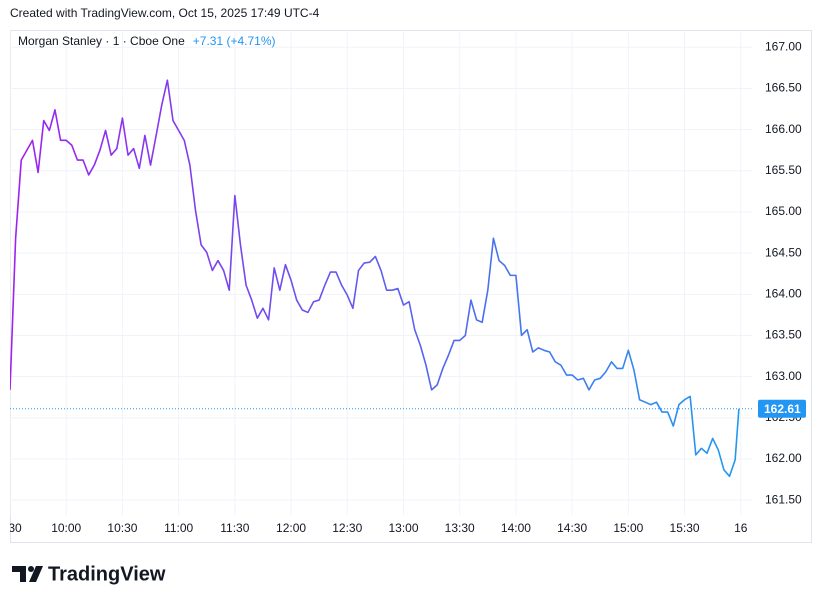 This screenshot has width=822, height=604. I want to click on legend-entry: Morgan Stanley · 1 · Cboe One, so click(101, 41).